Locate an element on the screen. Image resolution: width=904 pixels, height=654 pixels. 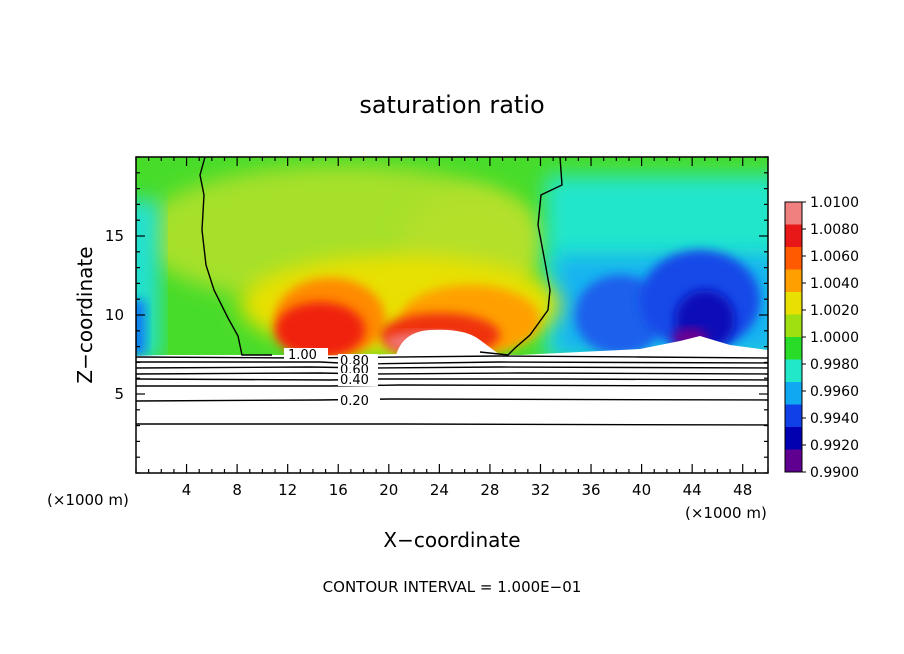
contour-interval-note: CONTOUR INTERVAL = 1.000E−01 is located at coordinates (452, 587).